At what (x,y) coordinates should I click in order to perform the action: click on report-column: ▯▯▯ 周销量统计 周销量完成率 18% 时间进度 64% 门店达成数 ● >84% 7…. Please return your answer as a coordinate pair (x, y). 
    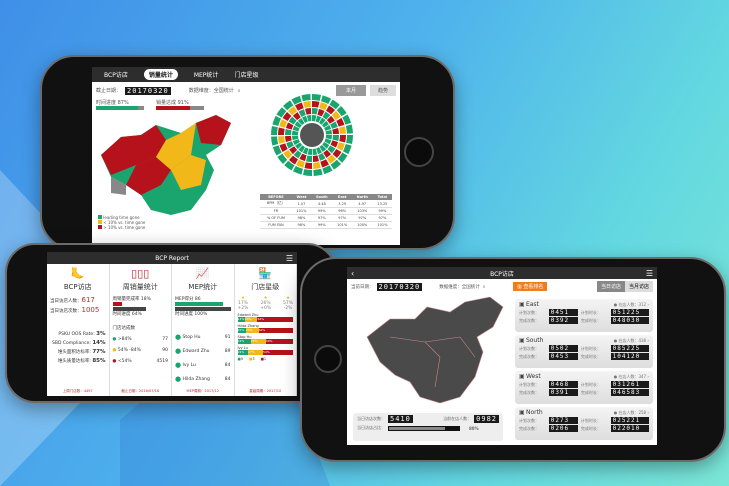
    Looking at the image, I should click on (141, 330).